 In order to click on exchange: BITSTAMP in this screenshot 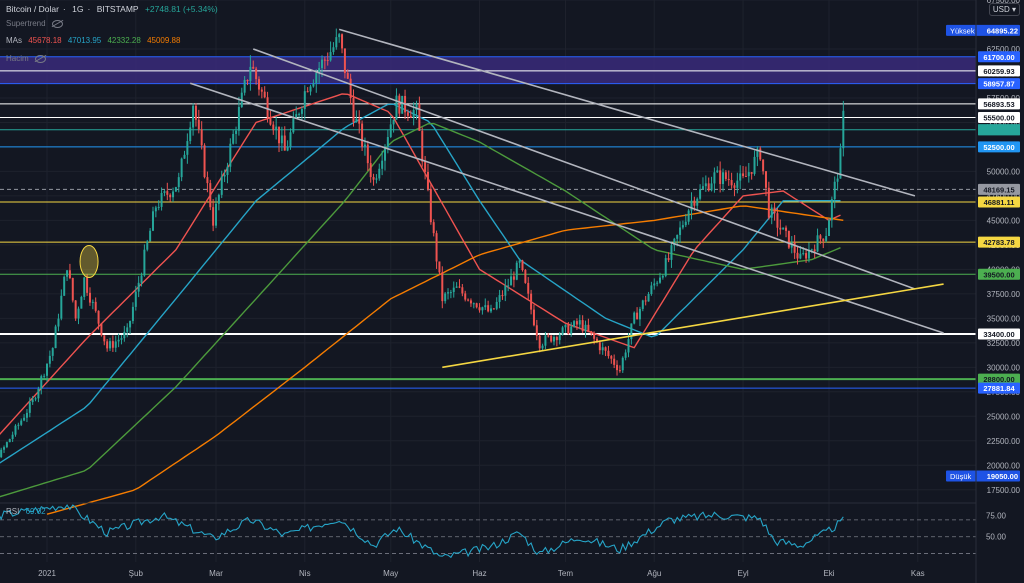, I will do `click(117, 9)`.